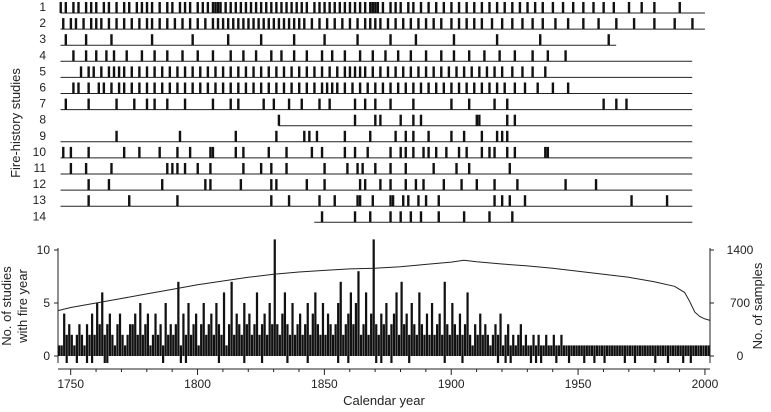 The height and width of the screenshot is (412, 771). Describe the element at coordinates (42, 39) in the screenshot. I see `study-label: 3` at that location.